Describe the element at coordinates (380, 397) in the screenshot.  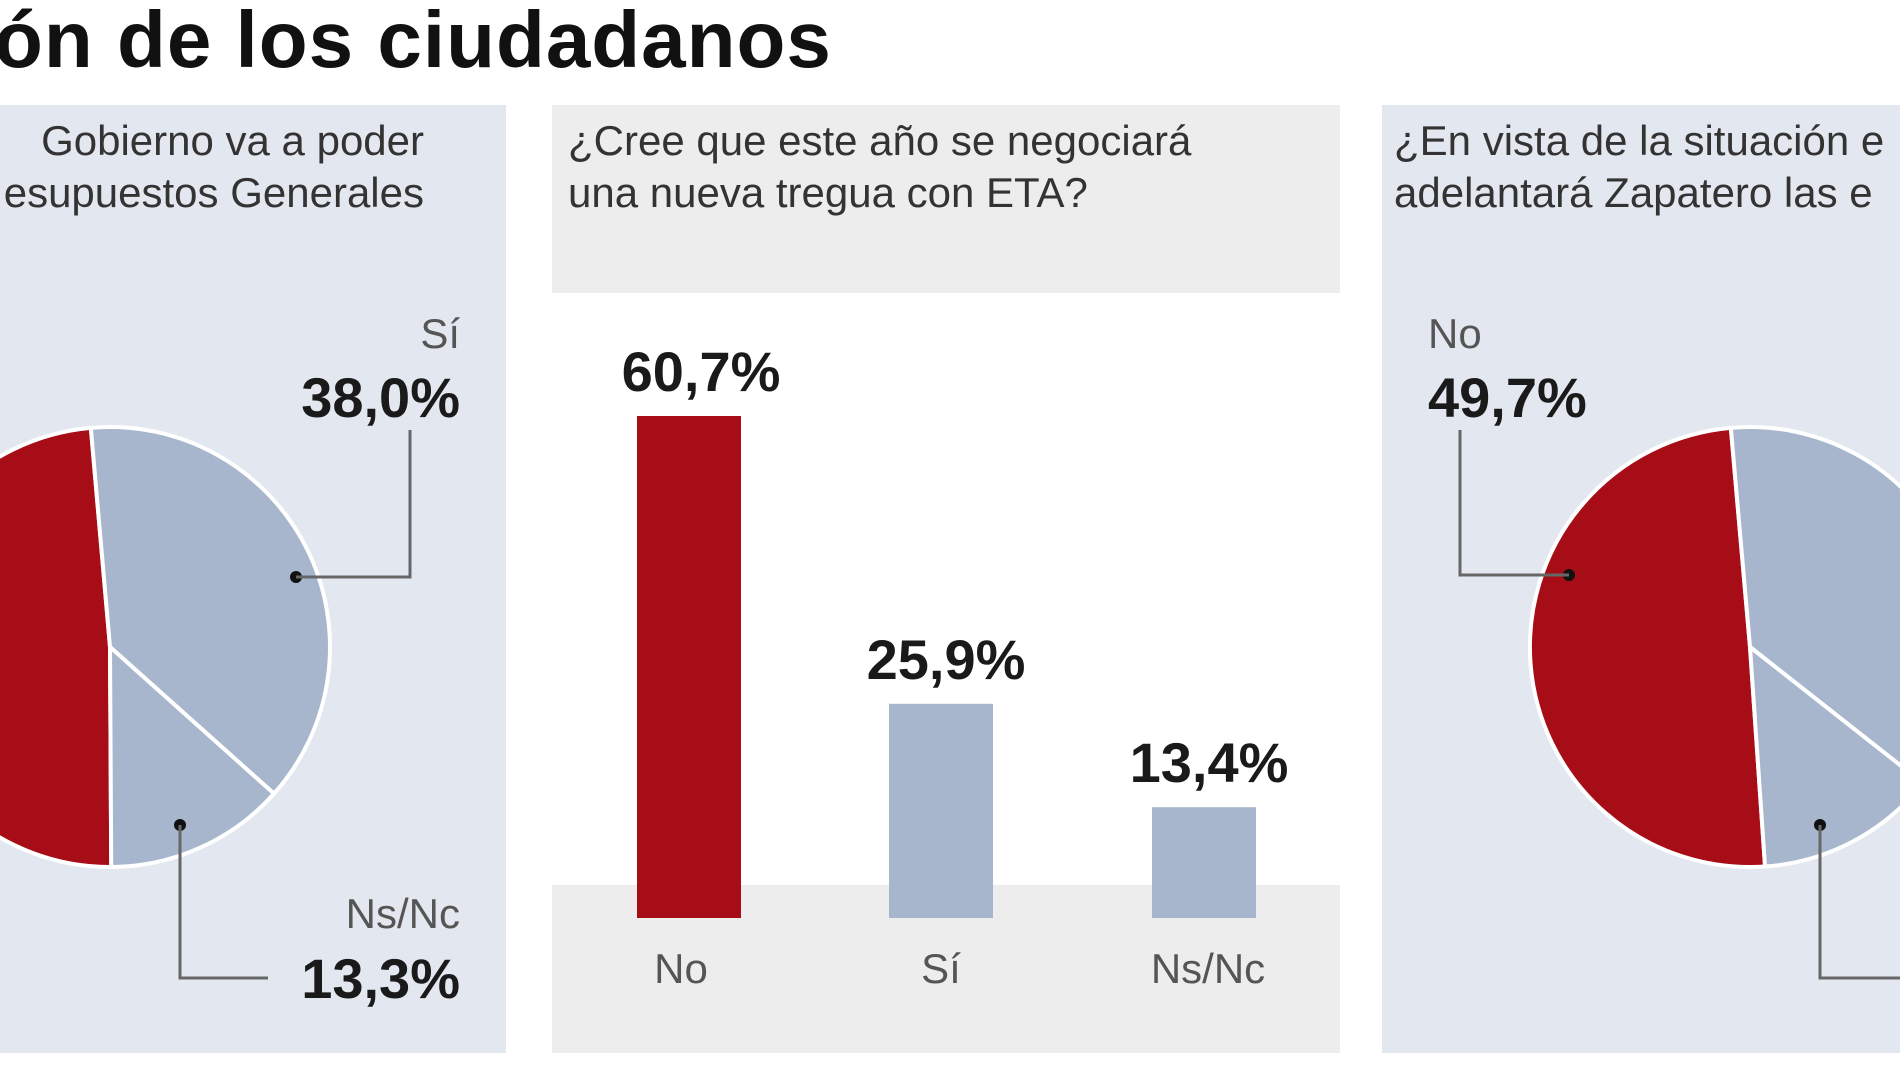
I see `pie-value-si: 38,0%` at that location.